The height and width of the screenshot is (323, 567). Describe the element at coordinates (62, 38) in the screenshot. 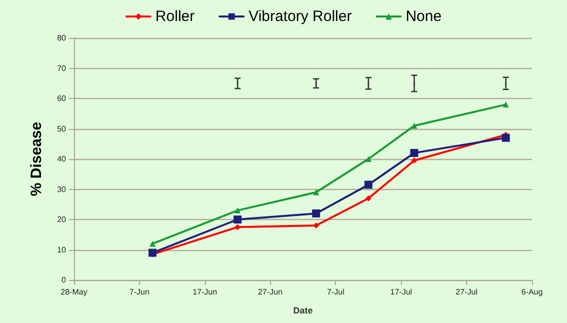

I see `y-tick-label: 80` at that location.